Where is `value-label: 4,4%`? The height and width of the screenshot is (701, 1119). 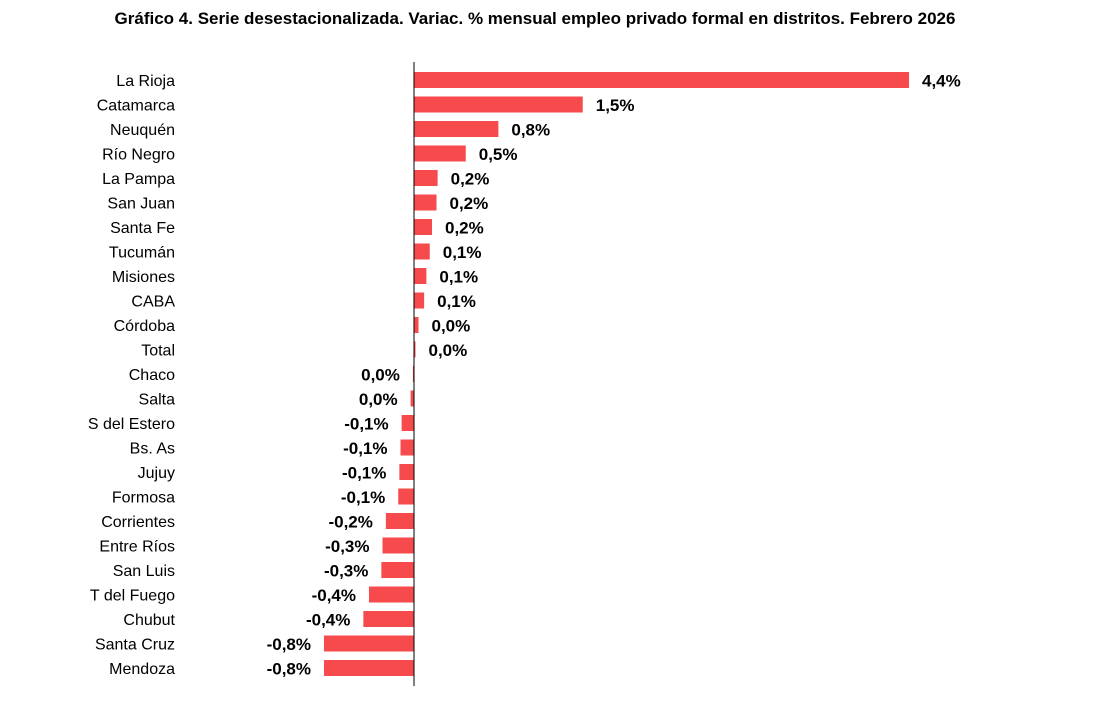 value-label: 4,4% is located at coordinates (941, 81).